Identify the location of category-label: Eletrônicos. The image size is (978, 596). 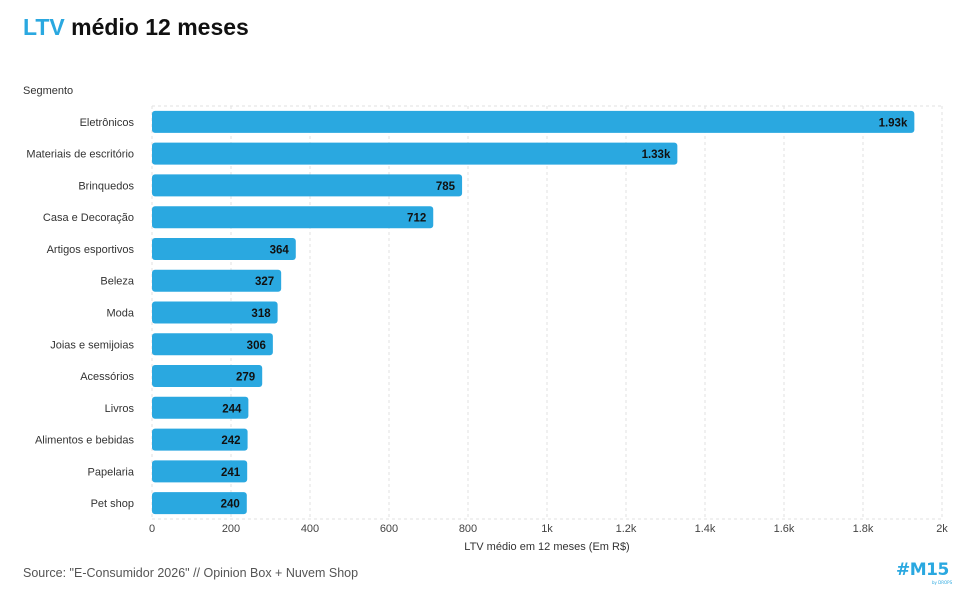
(107, 123).